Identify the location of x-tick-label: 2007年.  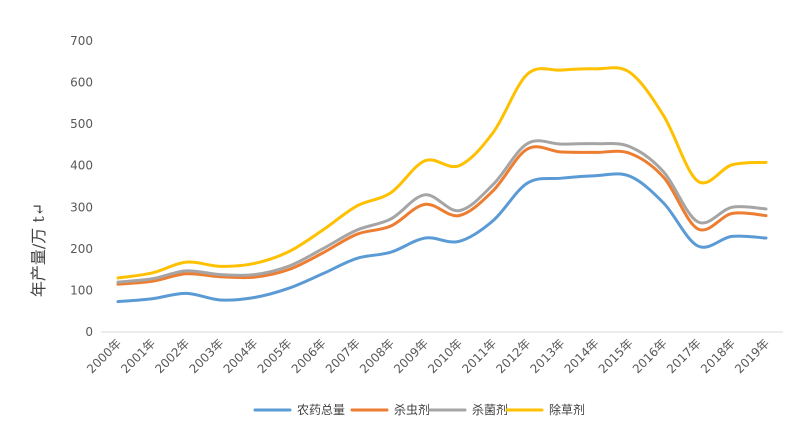
(343, 356).